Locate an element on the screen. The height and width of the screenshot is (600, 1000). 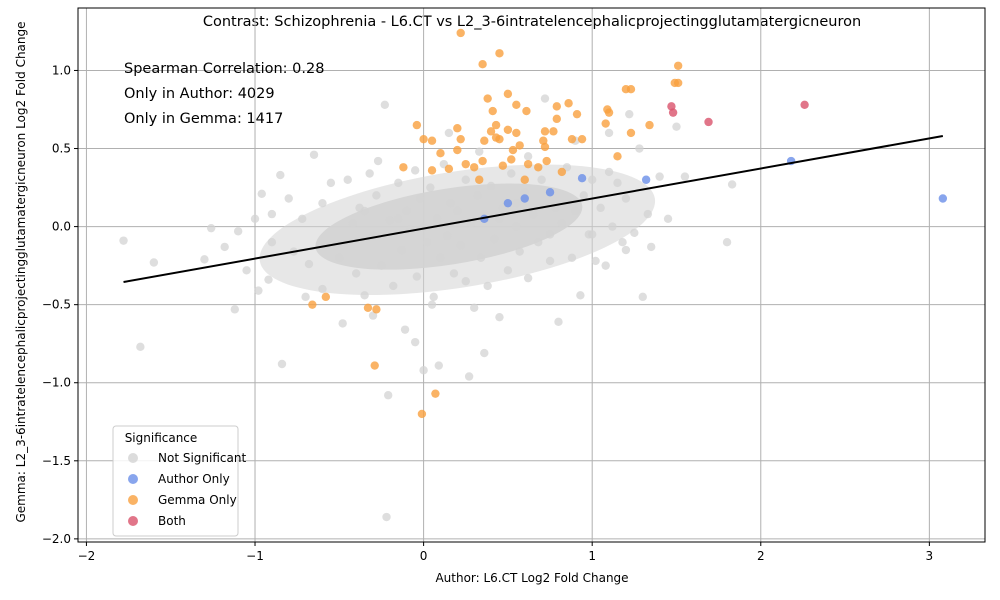
y-tick-label: −0.5 is located at coordinates (56, 305).